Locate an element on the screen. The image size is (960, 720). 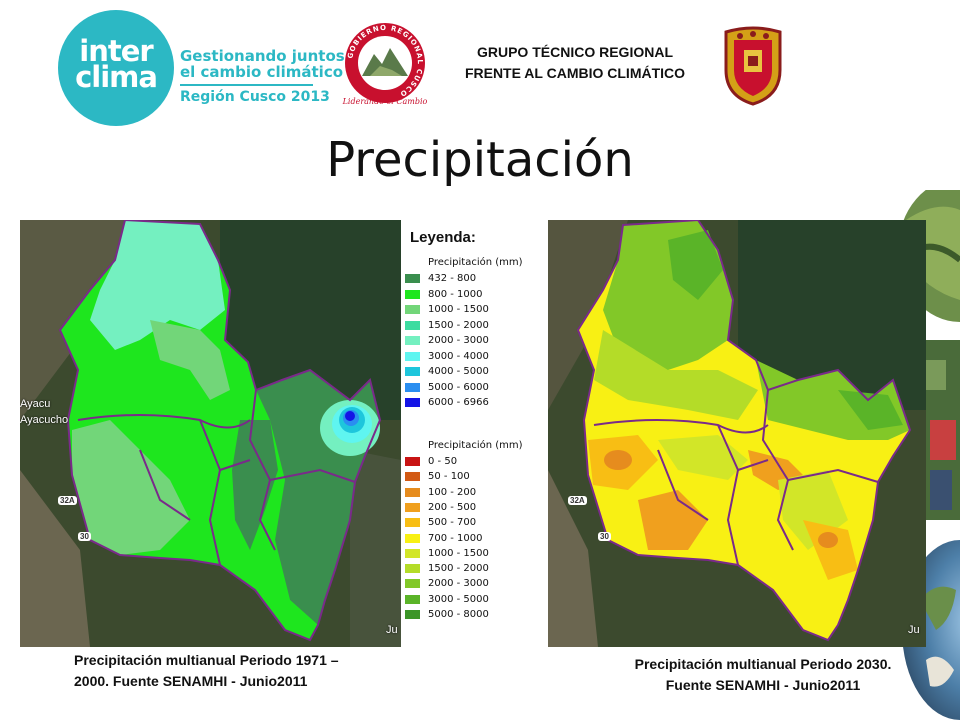
map-label-ayacucho: Ayacucho is located at coordinates (44, 420).